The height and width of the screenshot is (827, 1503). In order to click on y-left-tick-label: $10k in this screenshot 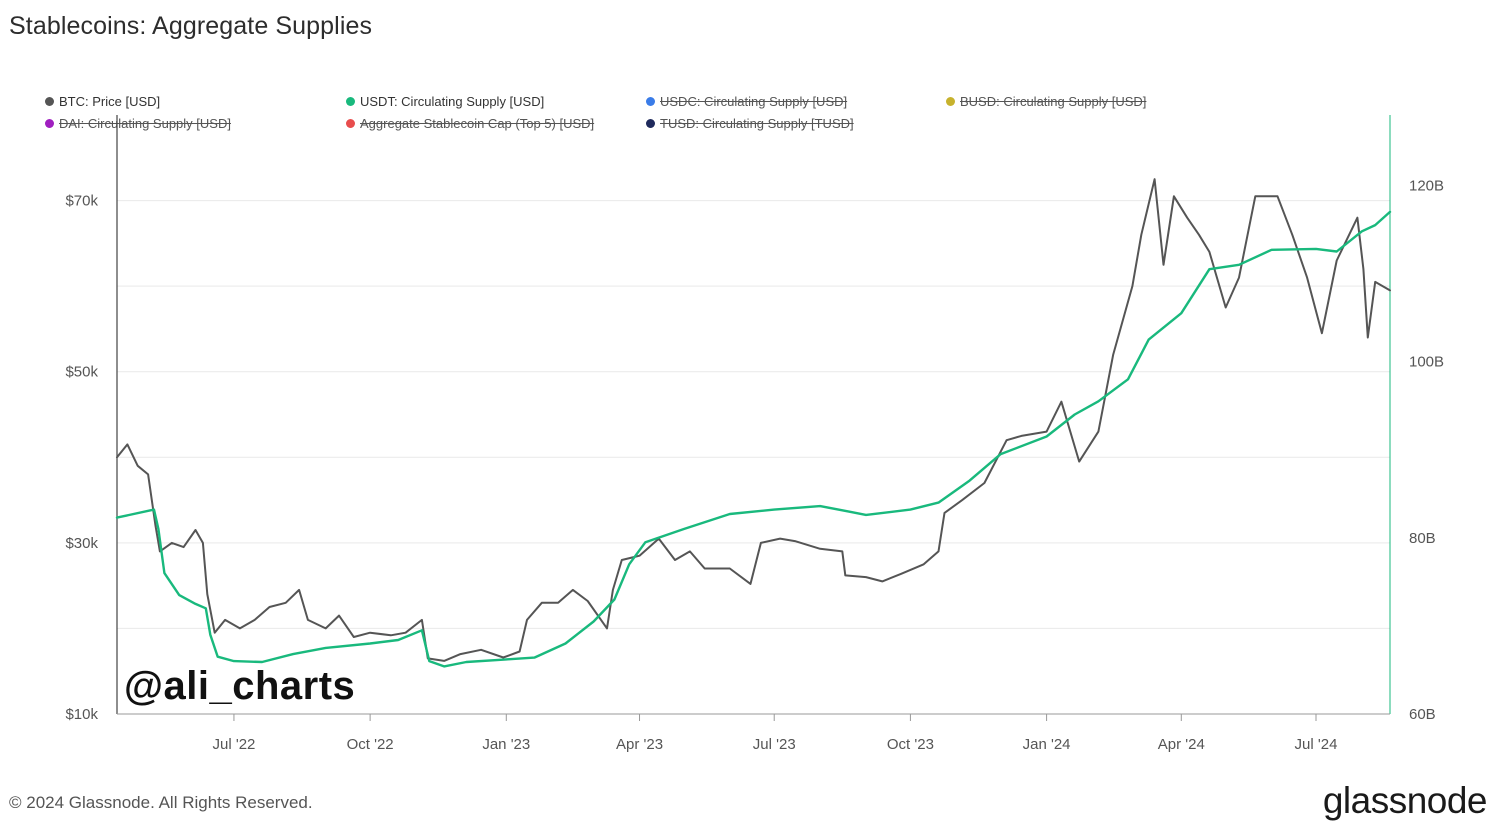, I will do `click(81, 714)`.